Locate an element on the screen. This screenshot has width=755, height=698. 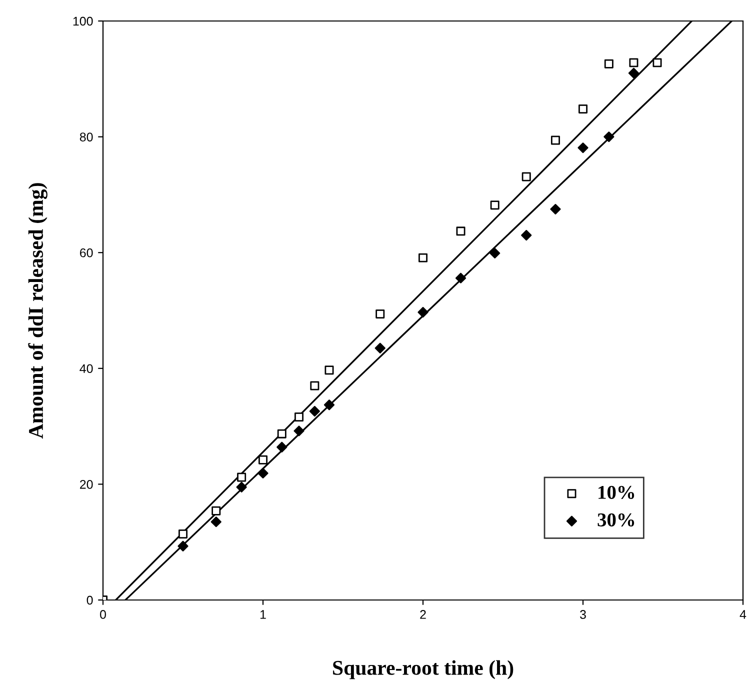
legend-label: 30% is located at coordinates (616, 520).